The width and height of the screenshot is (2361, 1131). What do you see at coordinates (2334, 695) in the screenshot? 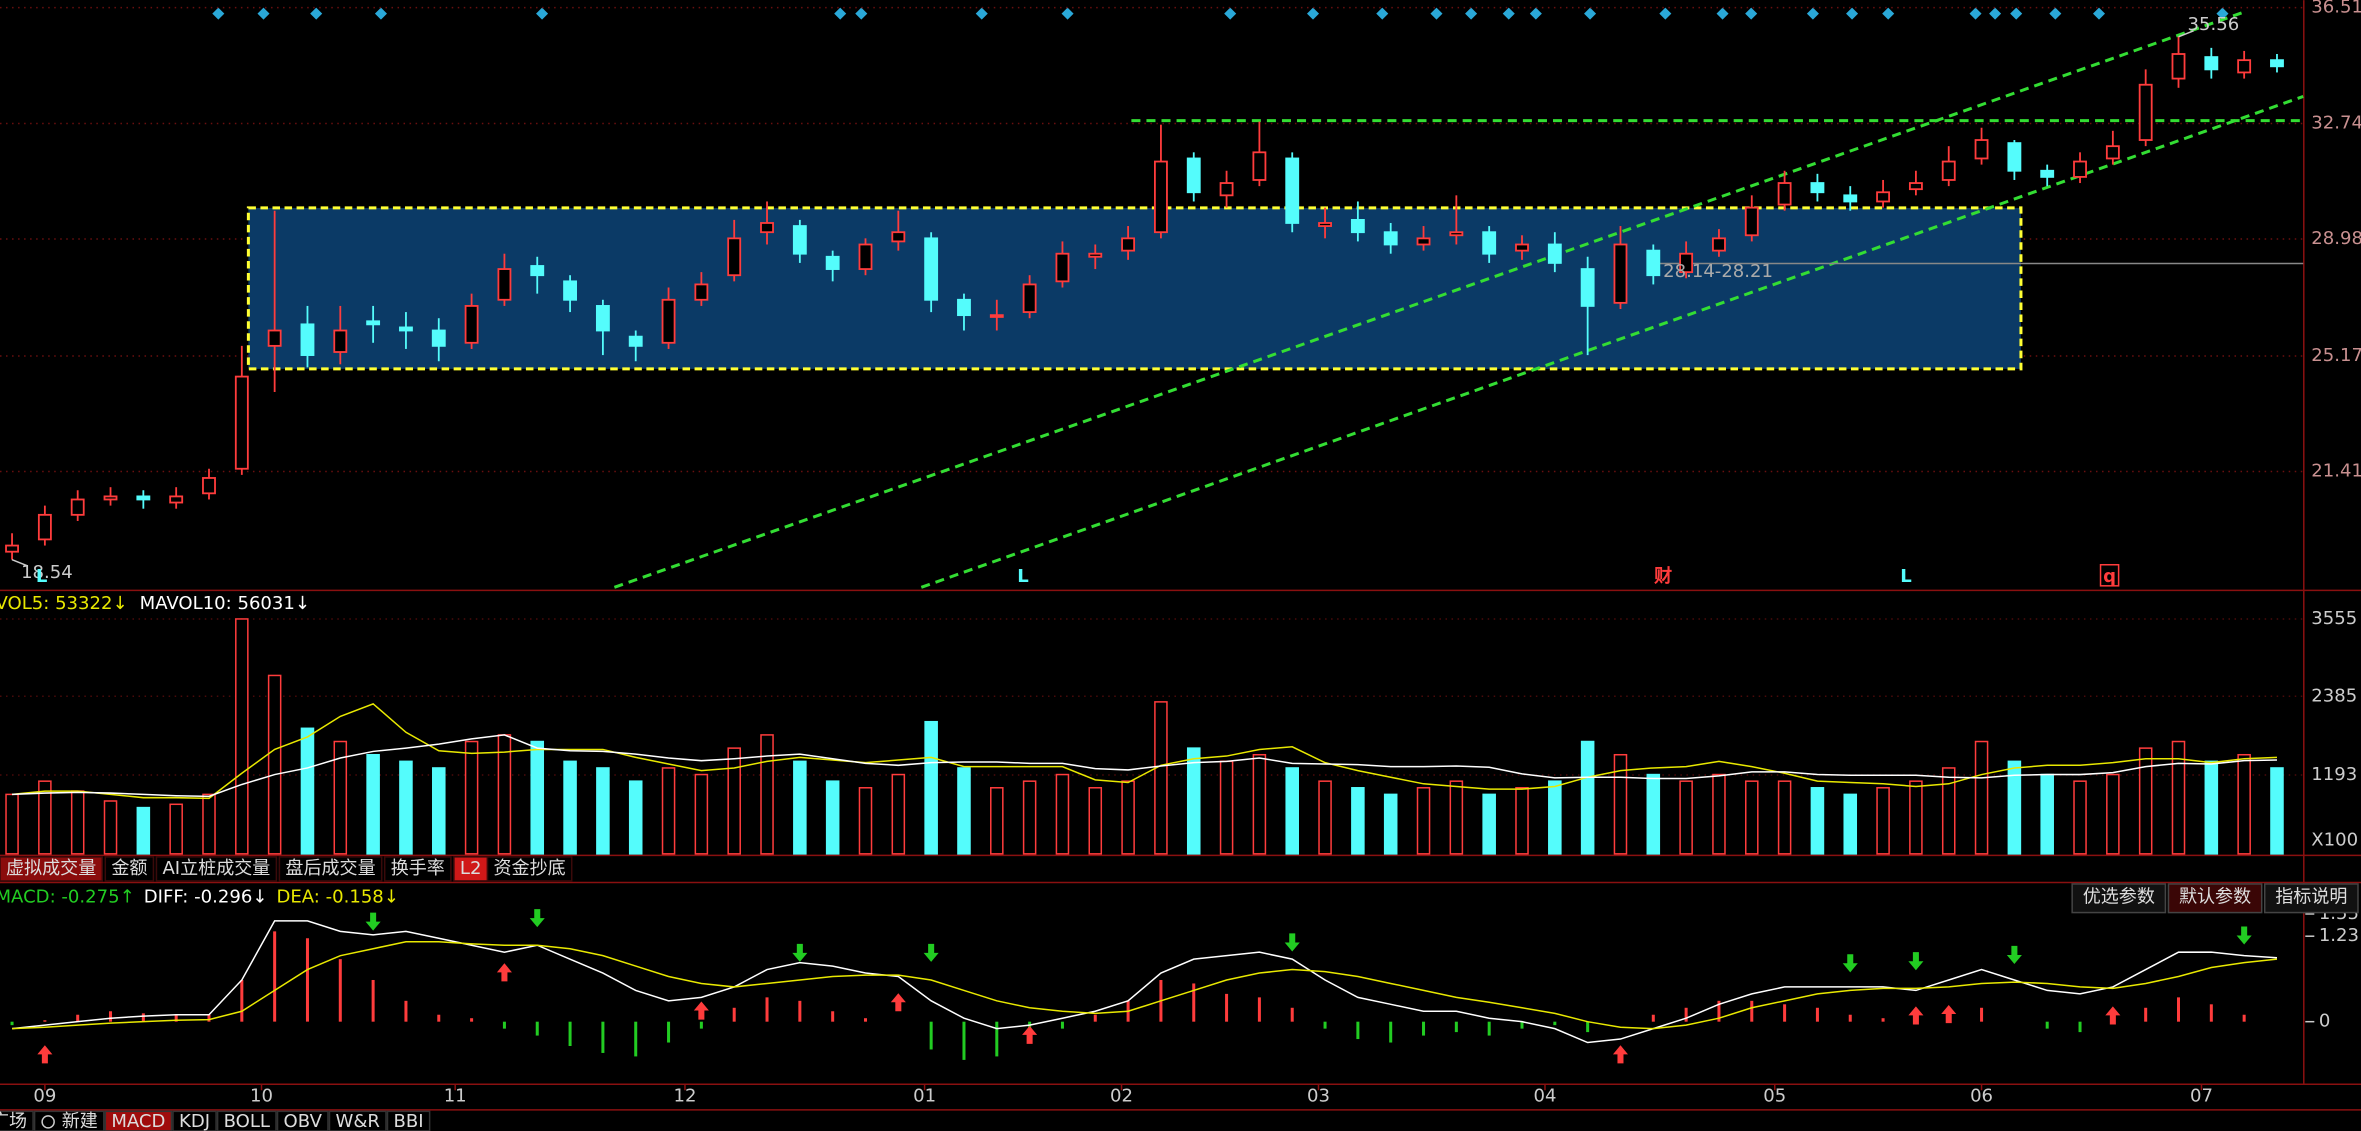
I see `y-tick-label: 2385` at bounding box center [2334, 695].